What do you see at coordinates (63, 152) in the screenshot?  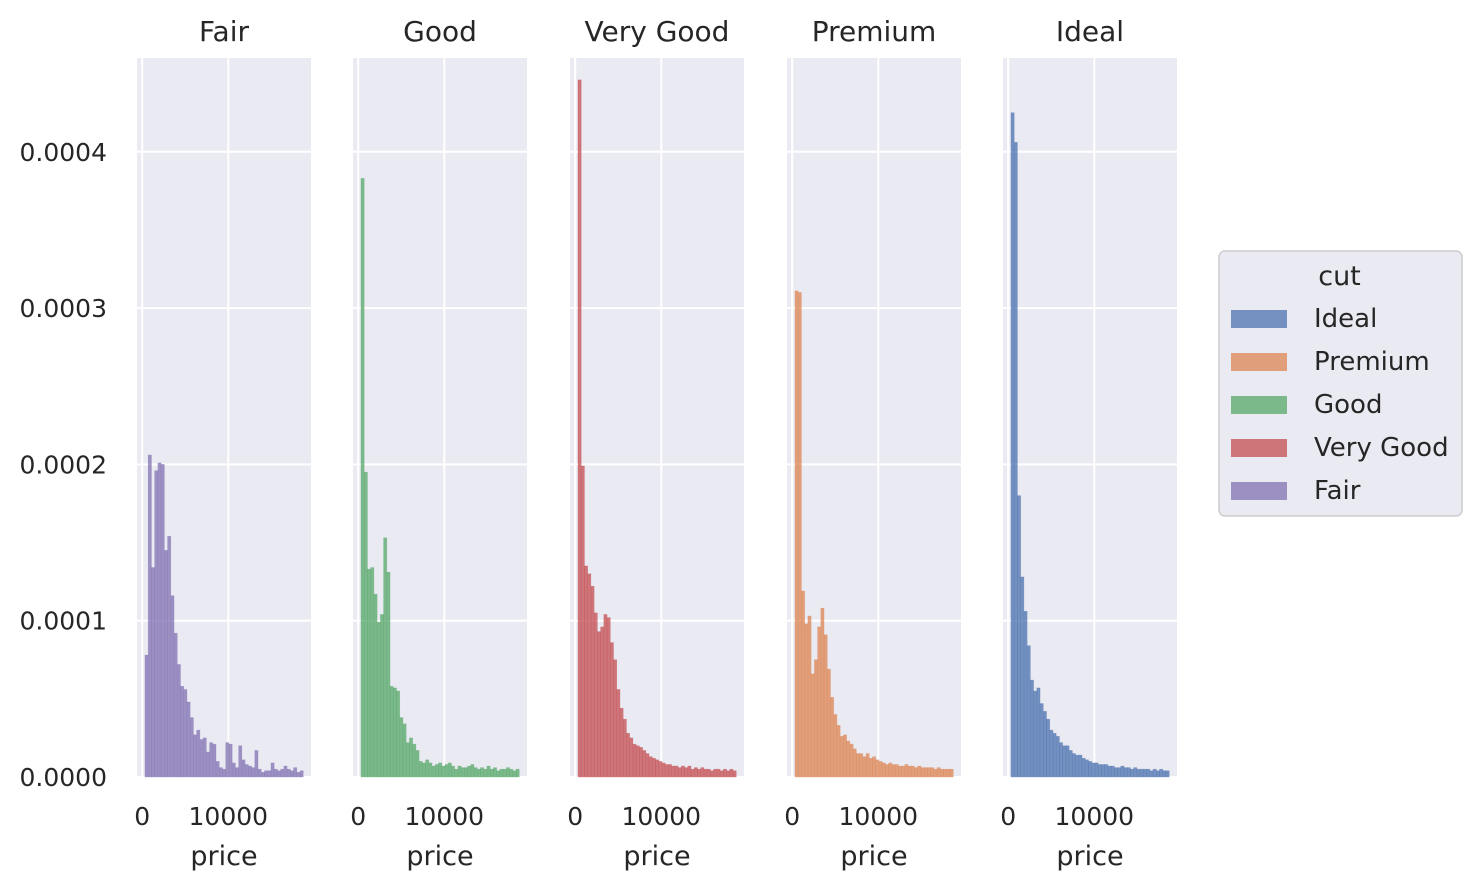 I see `y-tick-label: 0.0004` at bounding box center [63, 152].